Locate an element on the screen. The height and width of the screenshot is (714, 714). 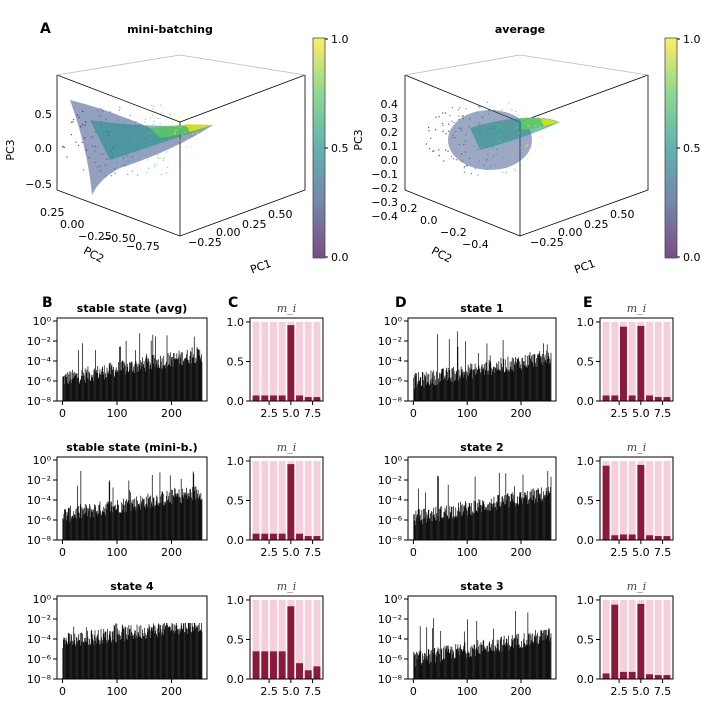
membership-xtick-label: 7.5 is located at coordinates (663, 413).